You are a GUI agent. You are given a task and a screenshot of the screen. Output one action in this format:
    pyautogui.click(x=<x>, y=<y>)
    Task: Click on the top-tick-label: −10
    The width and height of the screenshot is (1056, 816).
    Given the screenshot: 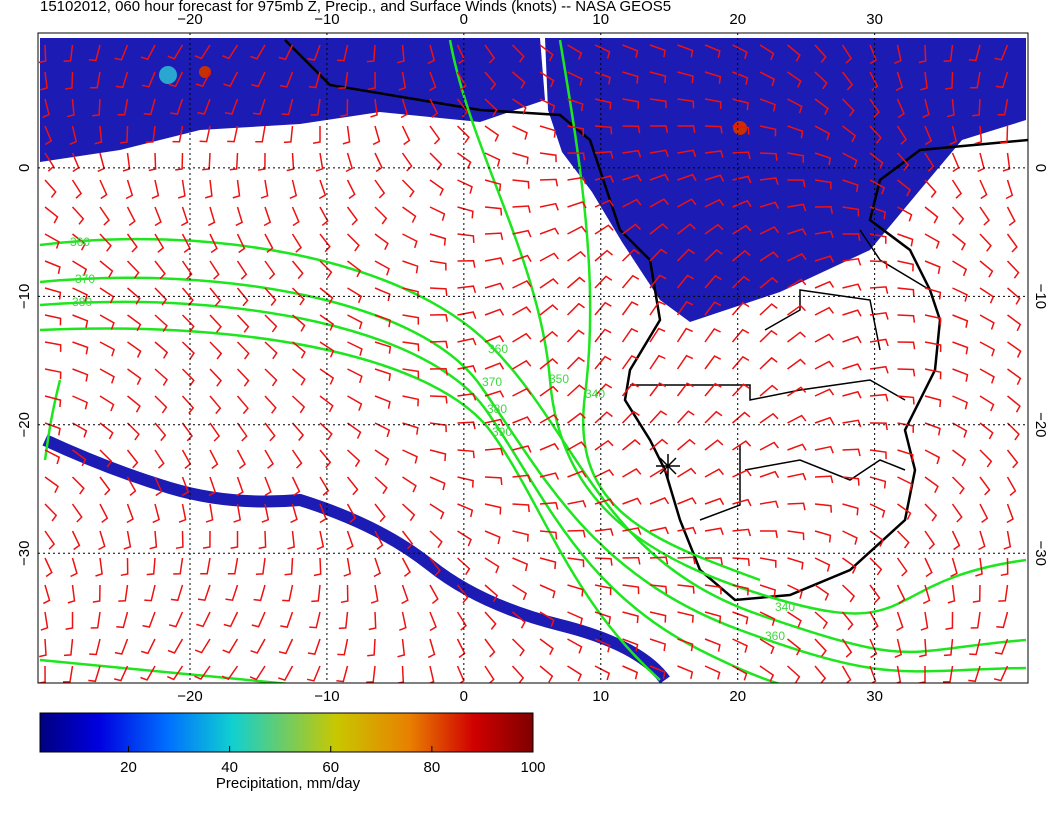 What is the action you would take?
    pyautogui.click(x=326, y=19)
    